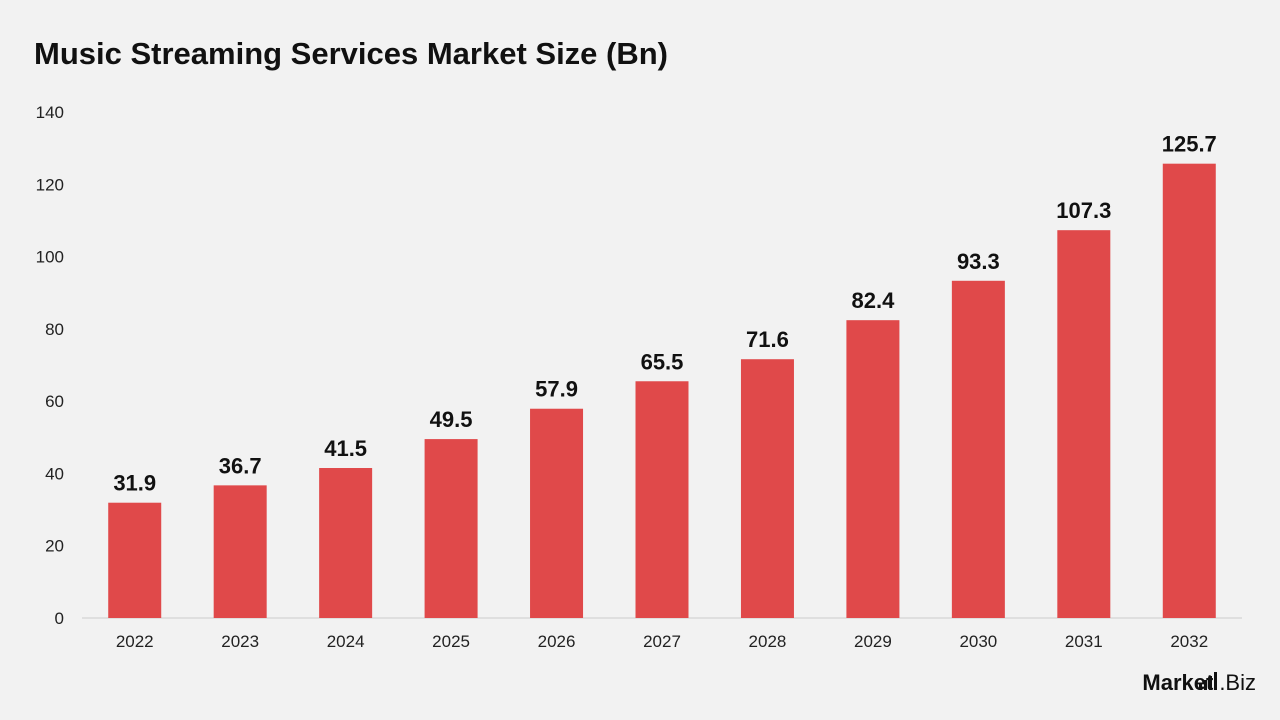 The image size is (1280, 720). What do you see at coordinates (1237, 682) in the screenshot?
I see `brand-name-part2: .Biz` at bounding box center [1237, 682].